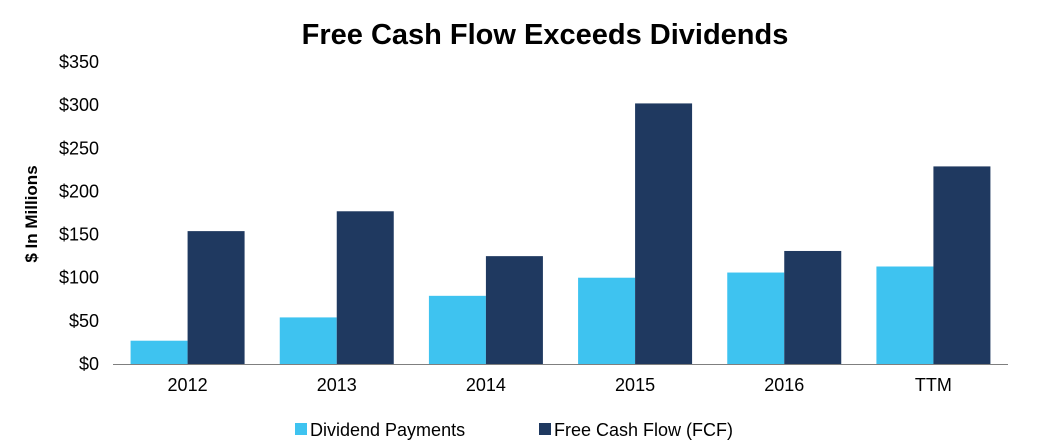  I want to click on y-tick-label: $100, so click(79, 278).